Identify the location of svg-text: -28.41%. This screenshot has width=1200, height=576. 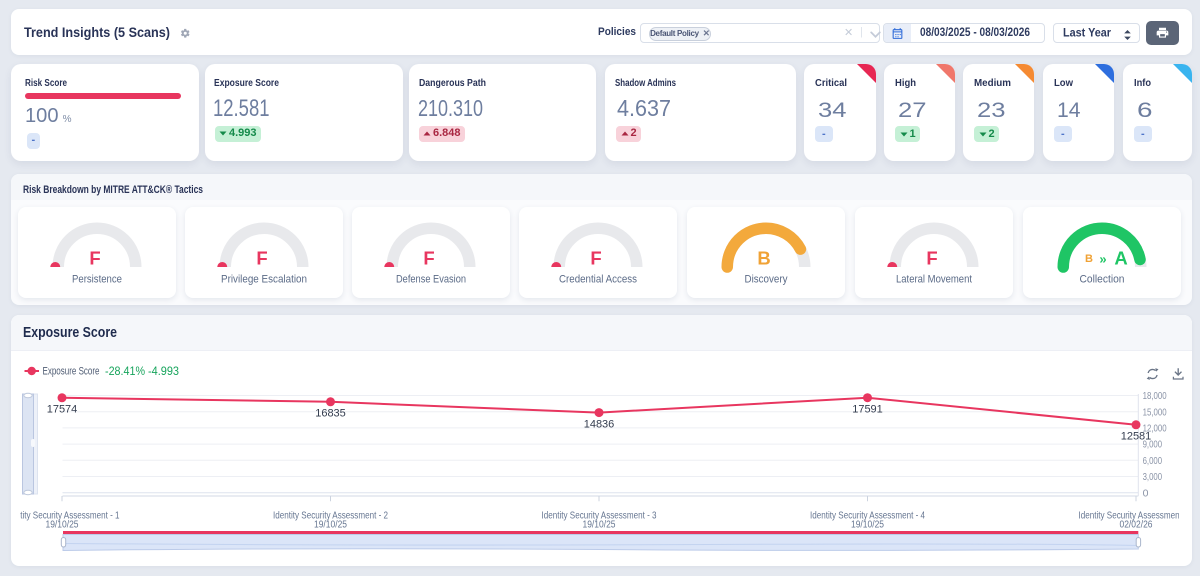
(125, 371).